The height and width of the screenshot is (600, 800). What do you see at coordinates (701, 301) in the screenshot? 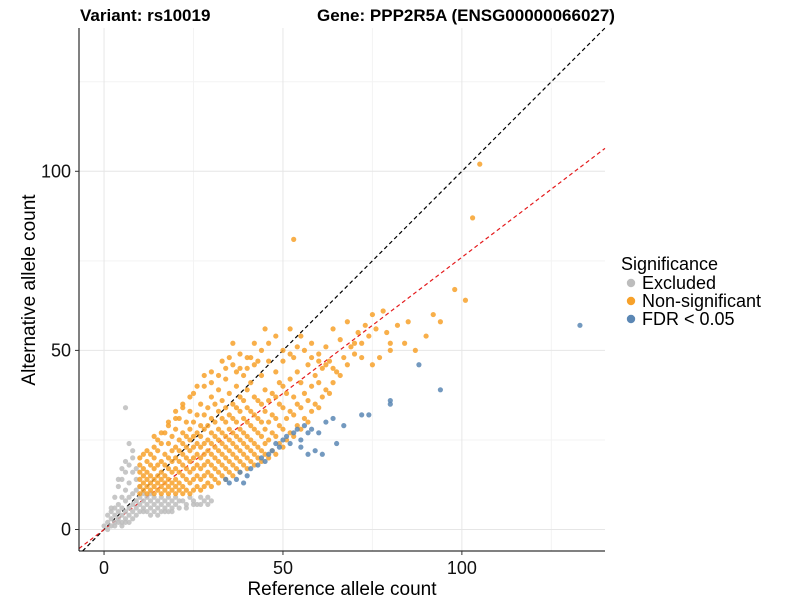
I see `legend-label: Non-significant` at bounding box center [701, 301].